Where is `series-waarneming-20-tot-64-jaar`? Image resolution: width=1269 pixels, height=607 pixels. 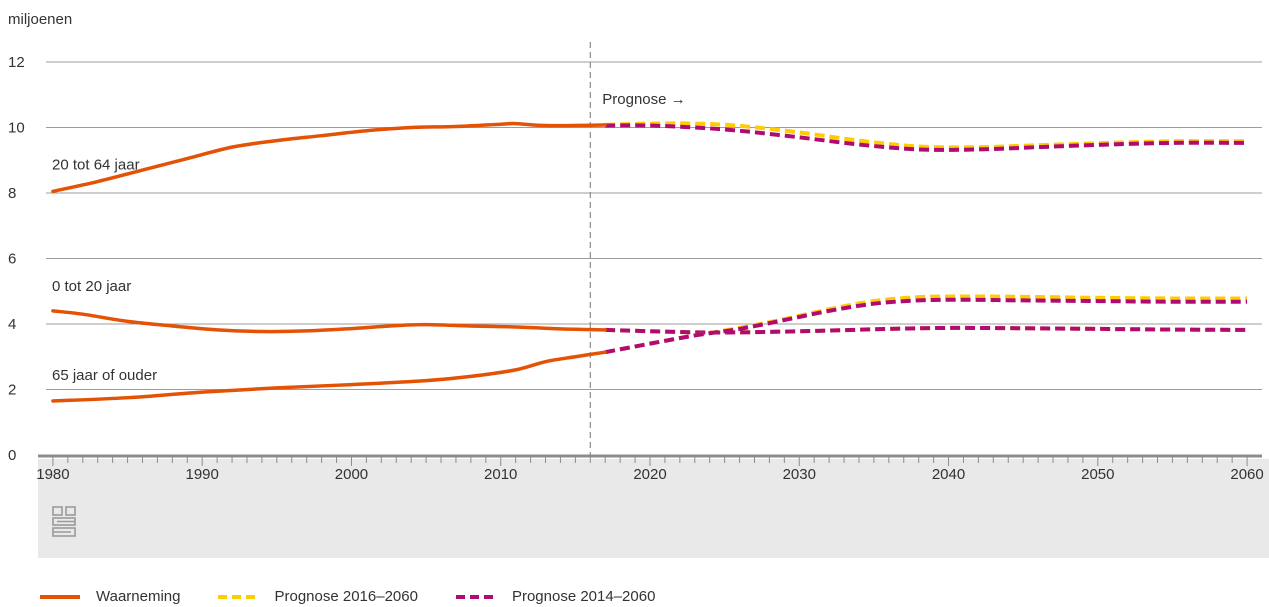
series-waarneming-20-tot-64-jaar is located at coordinates (329, 157).